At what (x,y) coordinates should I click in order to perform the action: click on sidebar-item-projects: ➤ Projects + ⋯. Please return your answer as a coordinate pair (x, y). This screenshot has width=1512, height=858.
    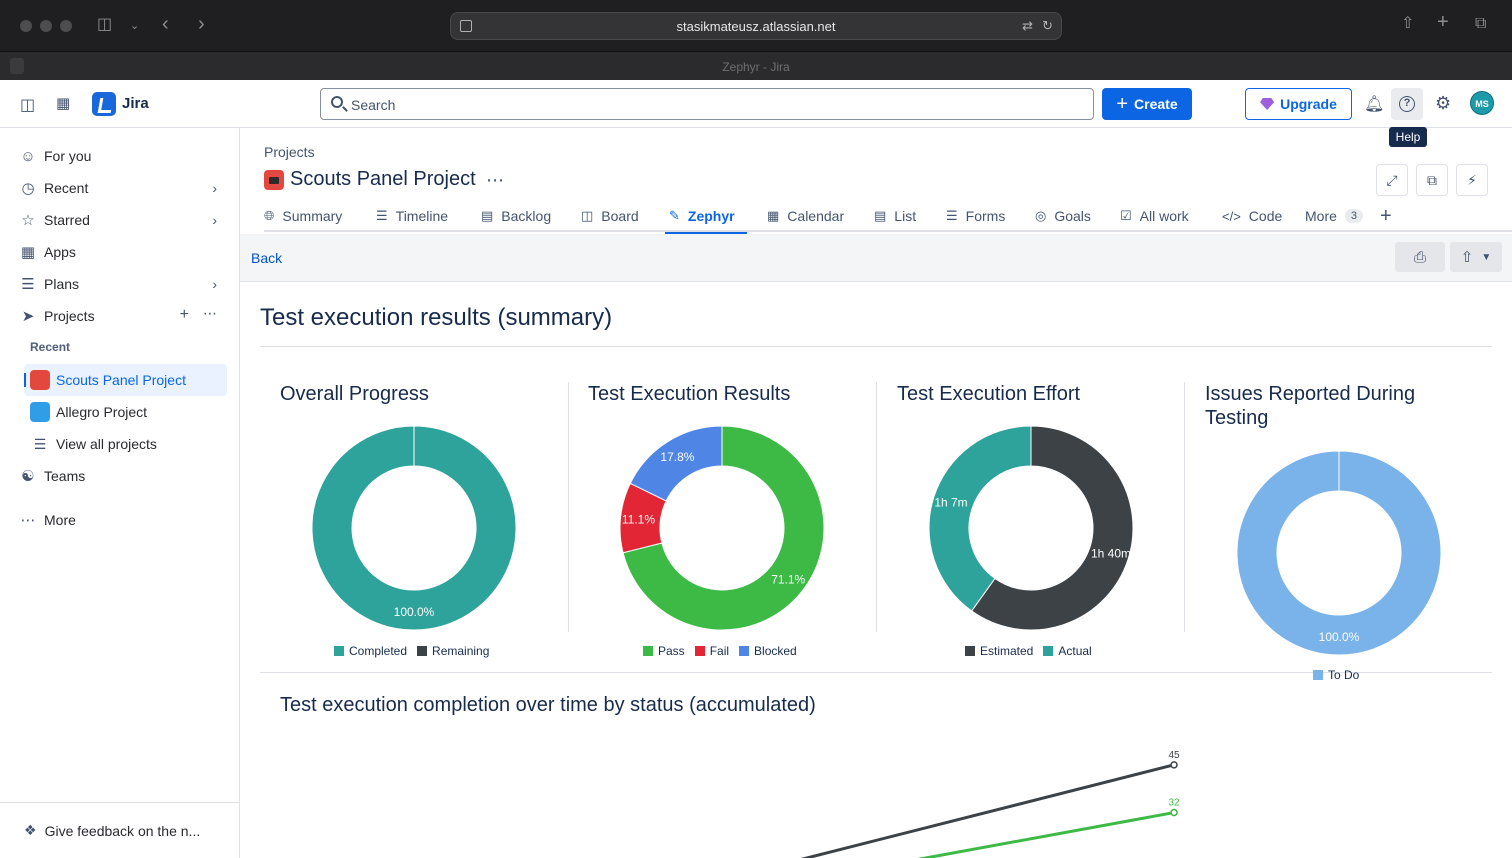
    Looking at the image, I should click on (119, 316).